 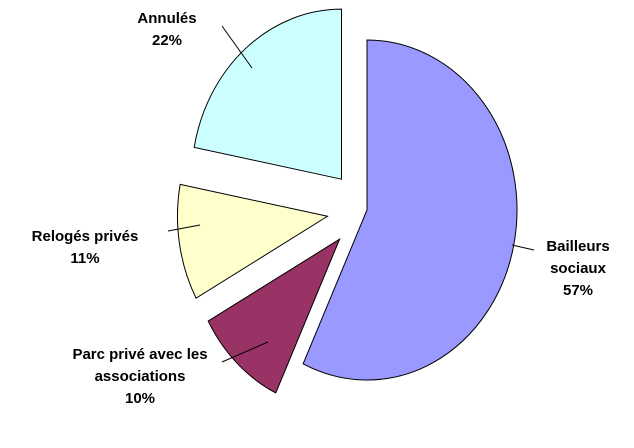 I want to click on slice-label: Bailleurs sociaux 57%, so click(x=578, y=269).